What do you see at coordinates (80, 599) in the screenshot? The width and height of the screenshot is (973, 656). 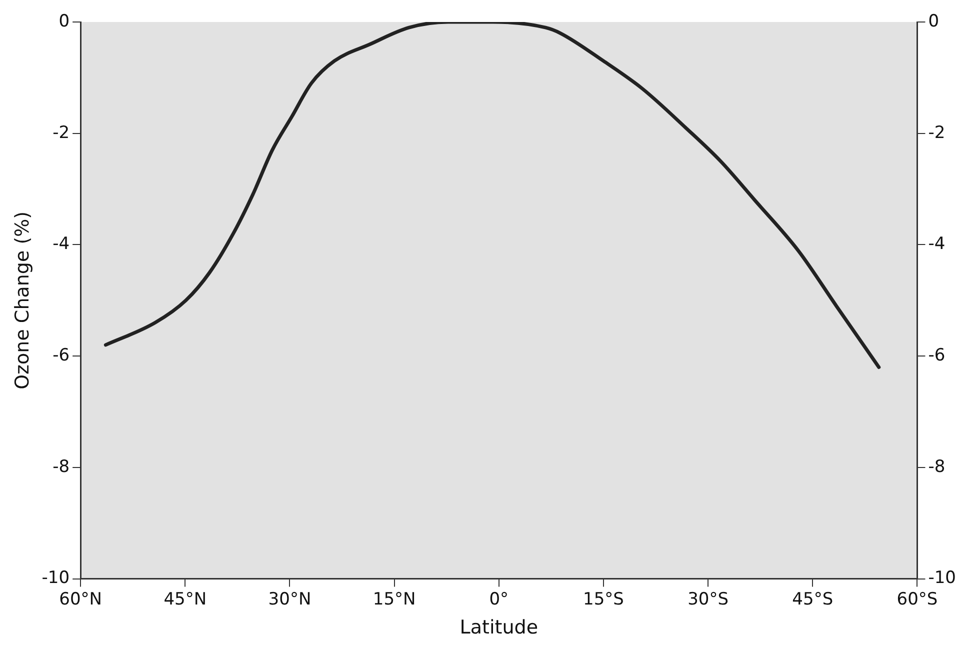 I see `x-tick-label: 60°N` at bounding box center [80, 599].